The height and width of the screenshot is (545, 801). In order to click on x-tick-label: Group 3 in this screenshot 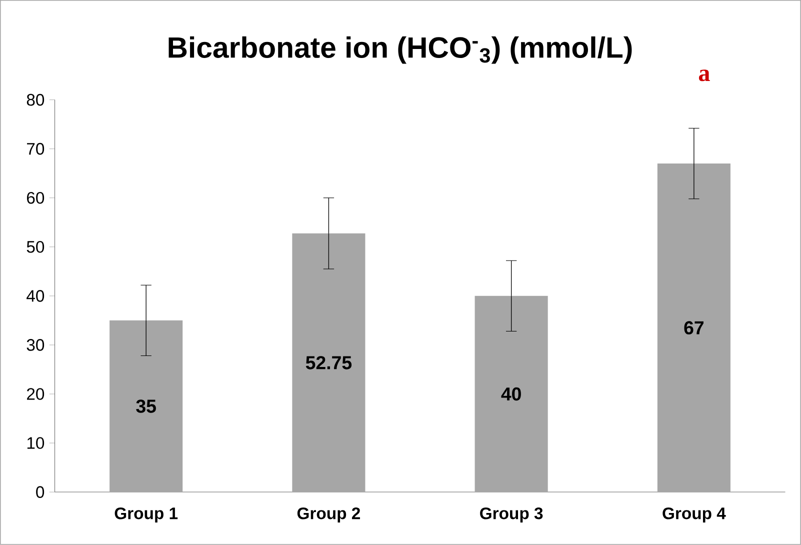, I will do `click(511, 515)`.